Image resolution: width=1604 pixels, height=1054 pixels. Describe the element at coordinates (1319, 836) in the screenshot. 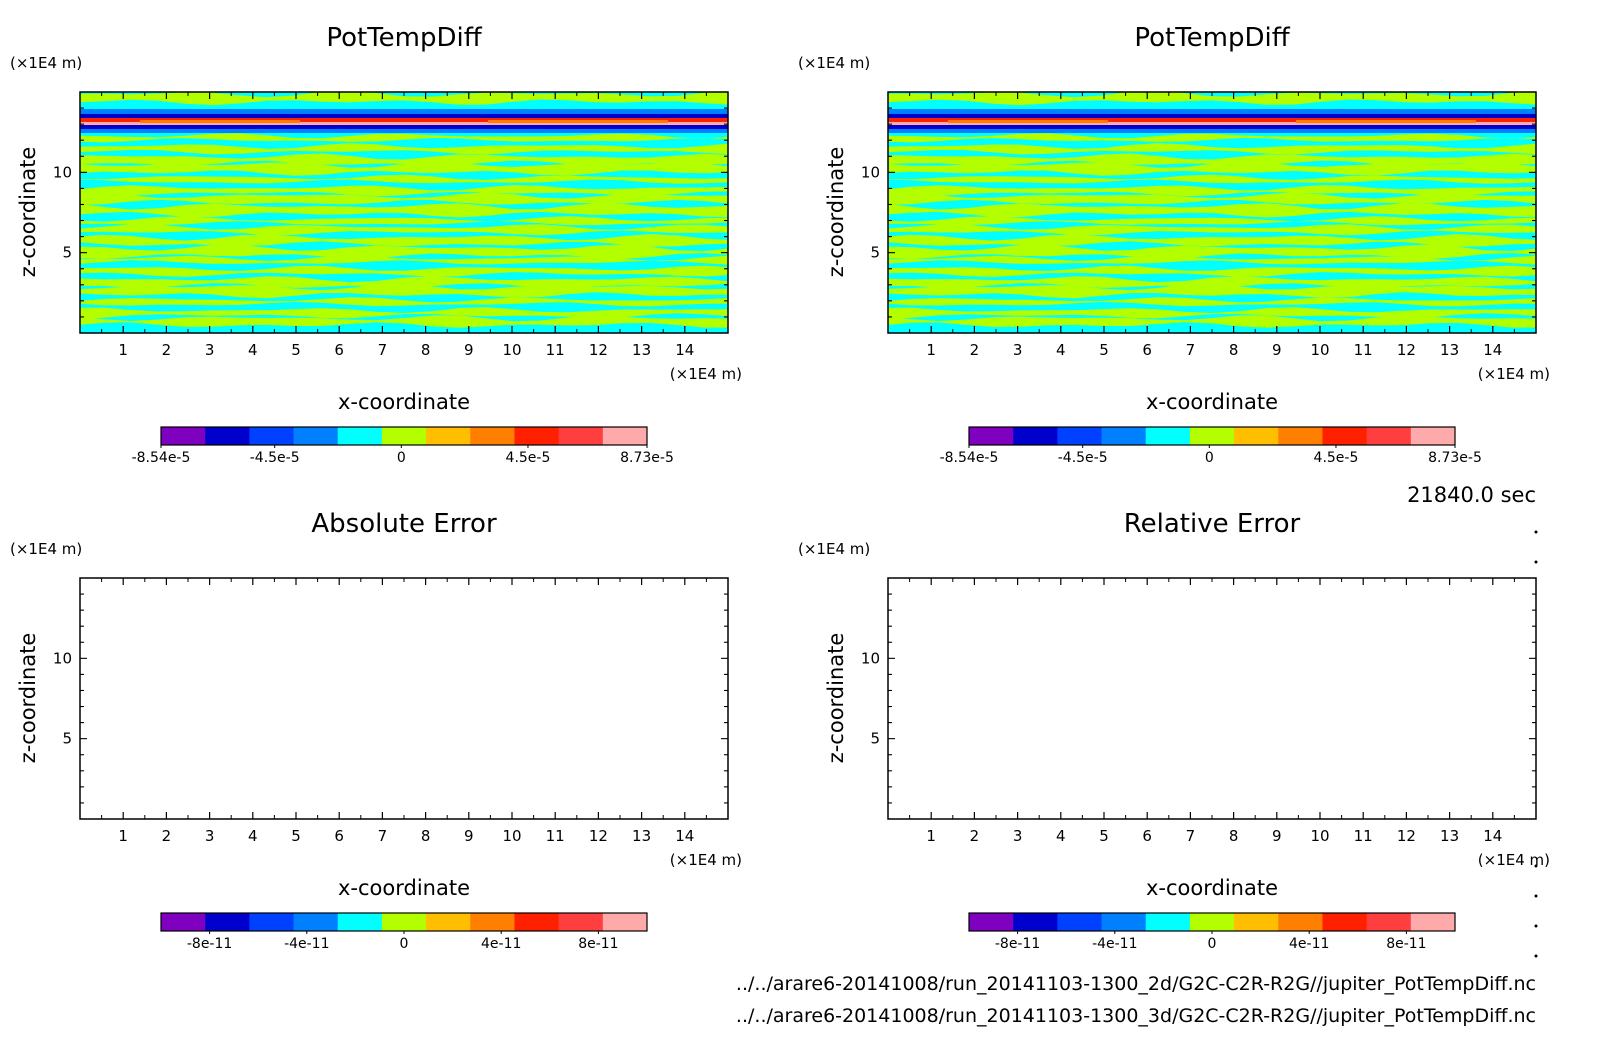

I see `x-tick-label: 10` at that location.